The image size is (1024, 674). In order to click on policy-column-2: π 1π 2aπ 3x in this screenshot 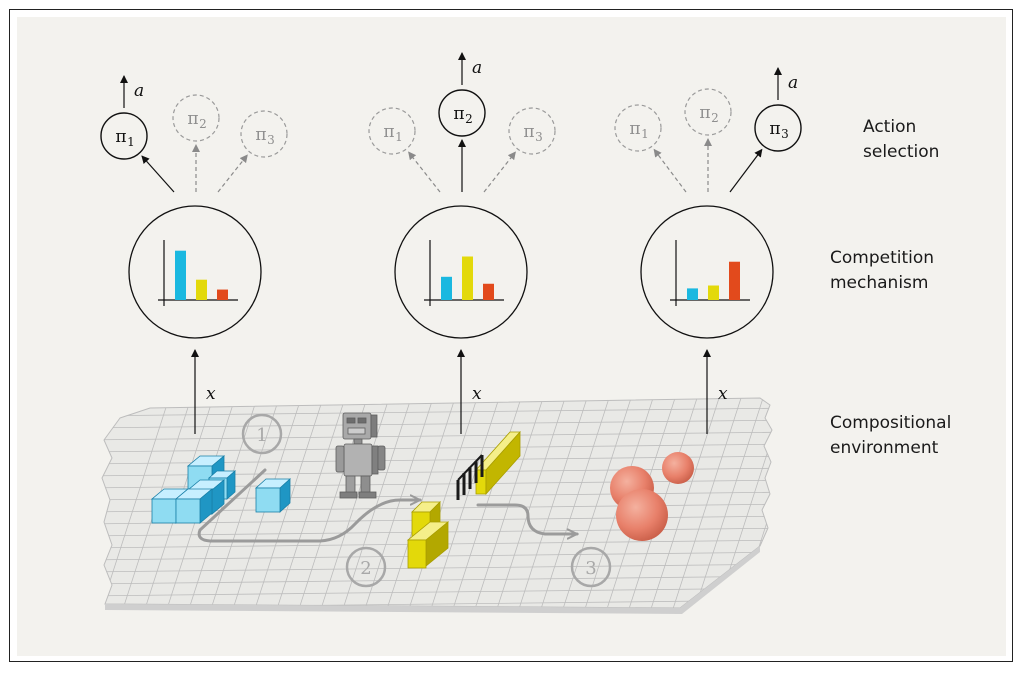, I will do `click(462, 243)`.